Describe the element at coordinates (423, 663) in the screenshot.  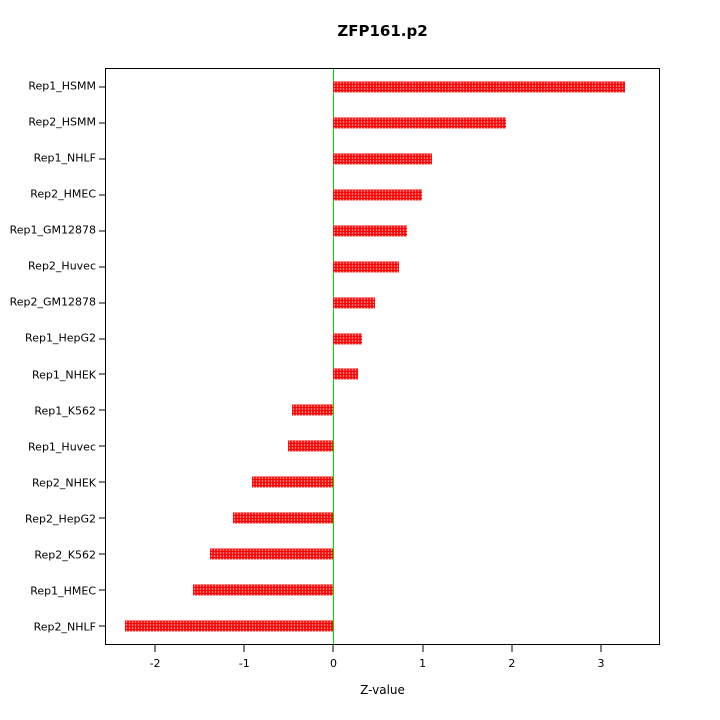
I see `x-axis-tick-label: 1` at that location.